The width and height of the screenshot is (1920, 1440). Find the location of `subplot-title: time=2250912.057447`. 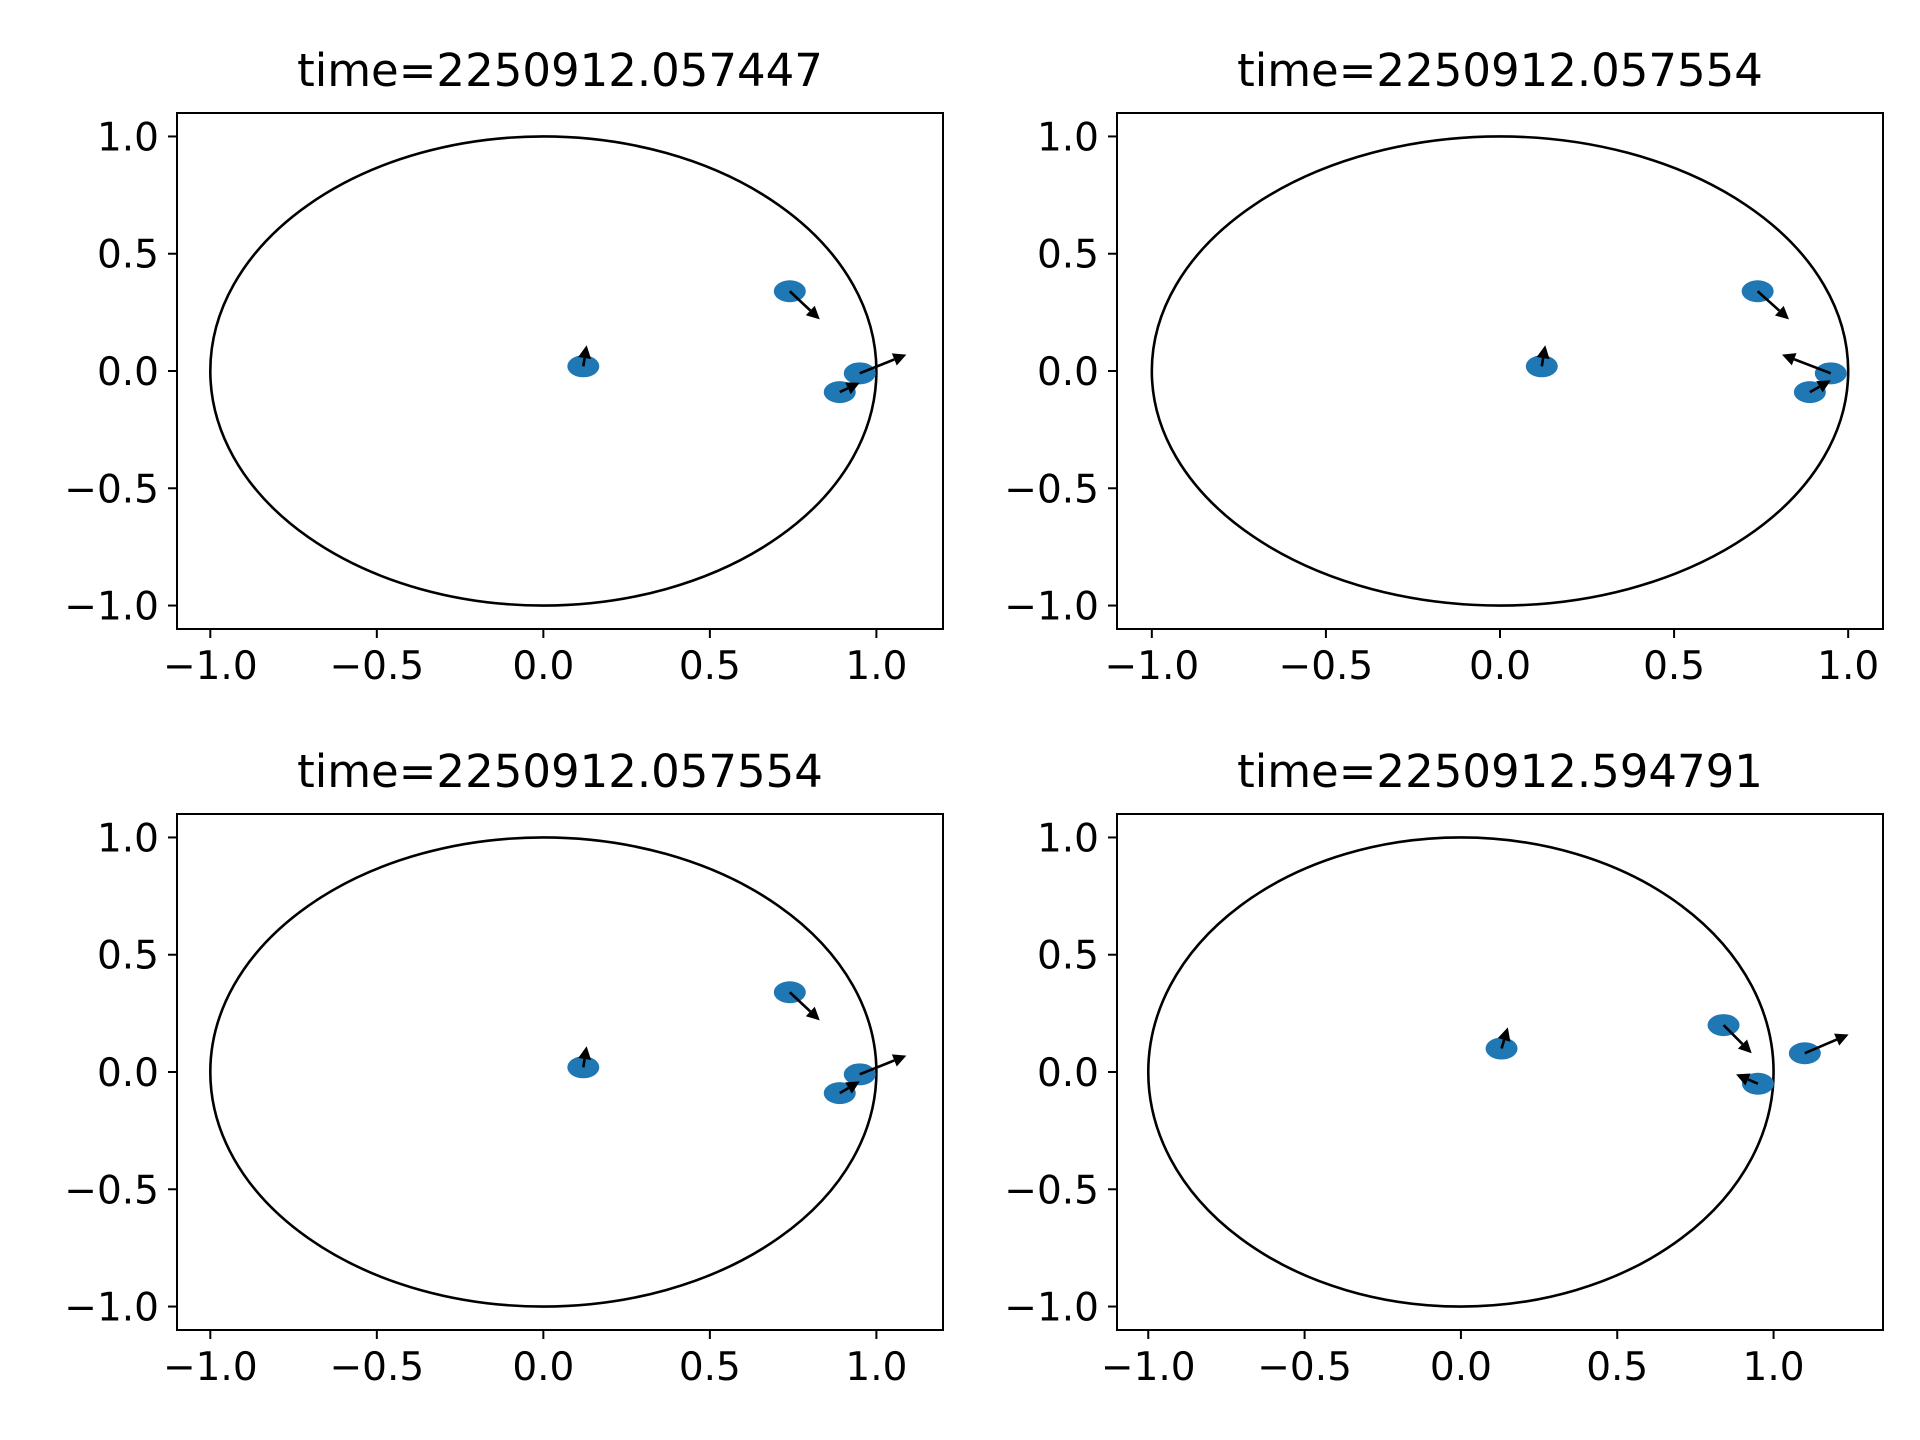

subplot-title: time=2250912.057447 is located at coordinates (560, 70).